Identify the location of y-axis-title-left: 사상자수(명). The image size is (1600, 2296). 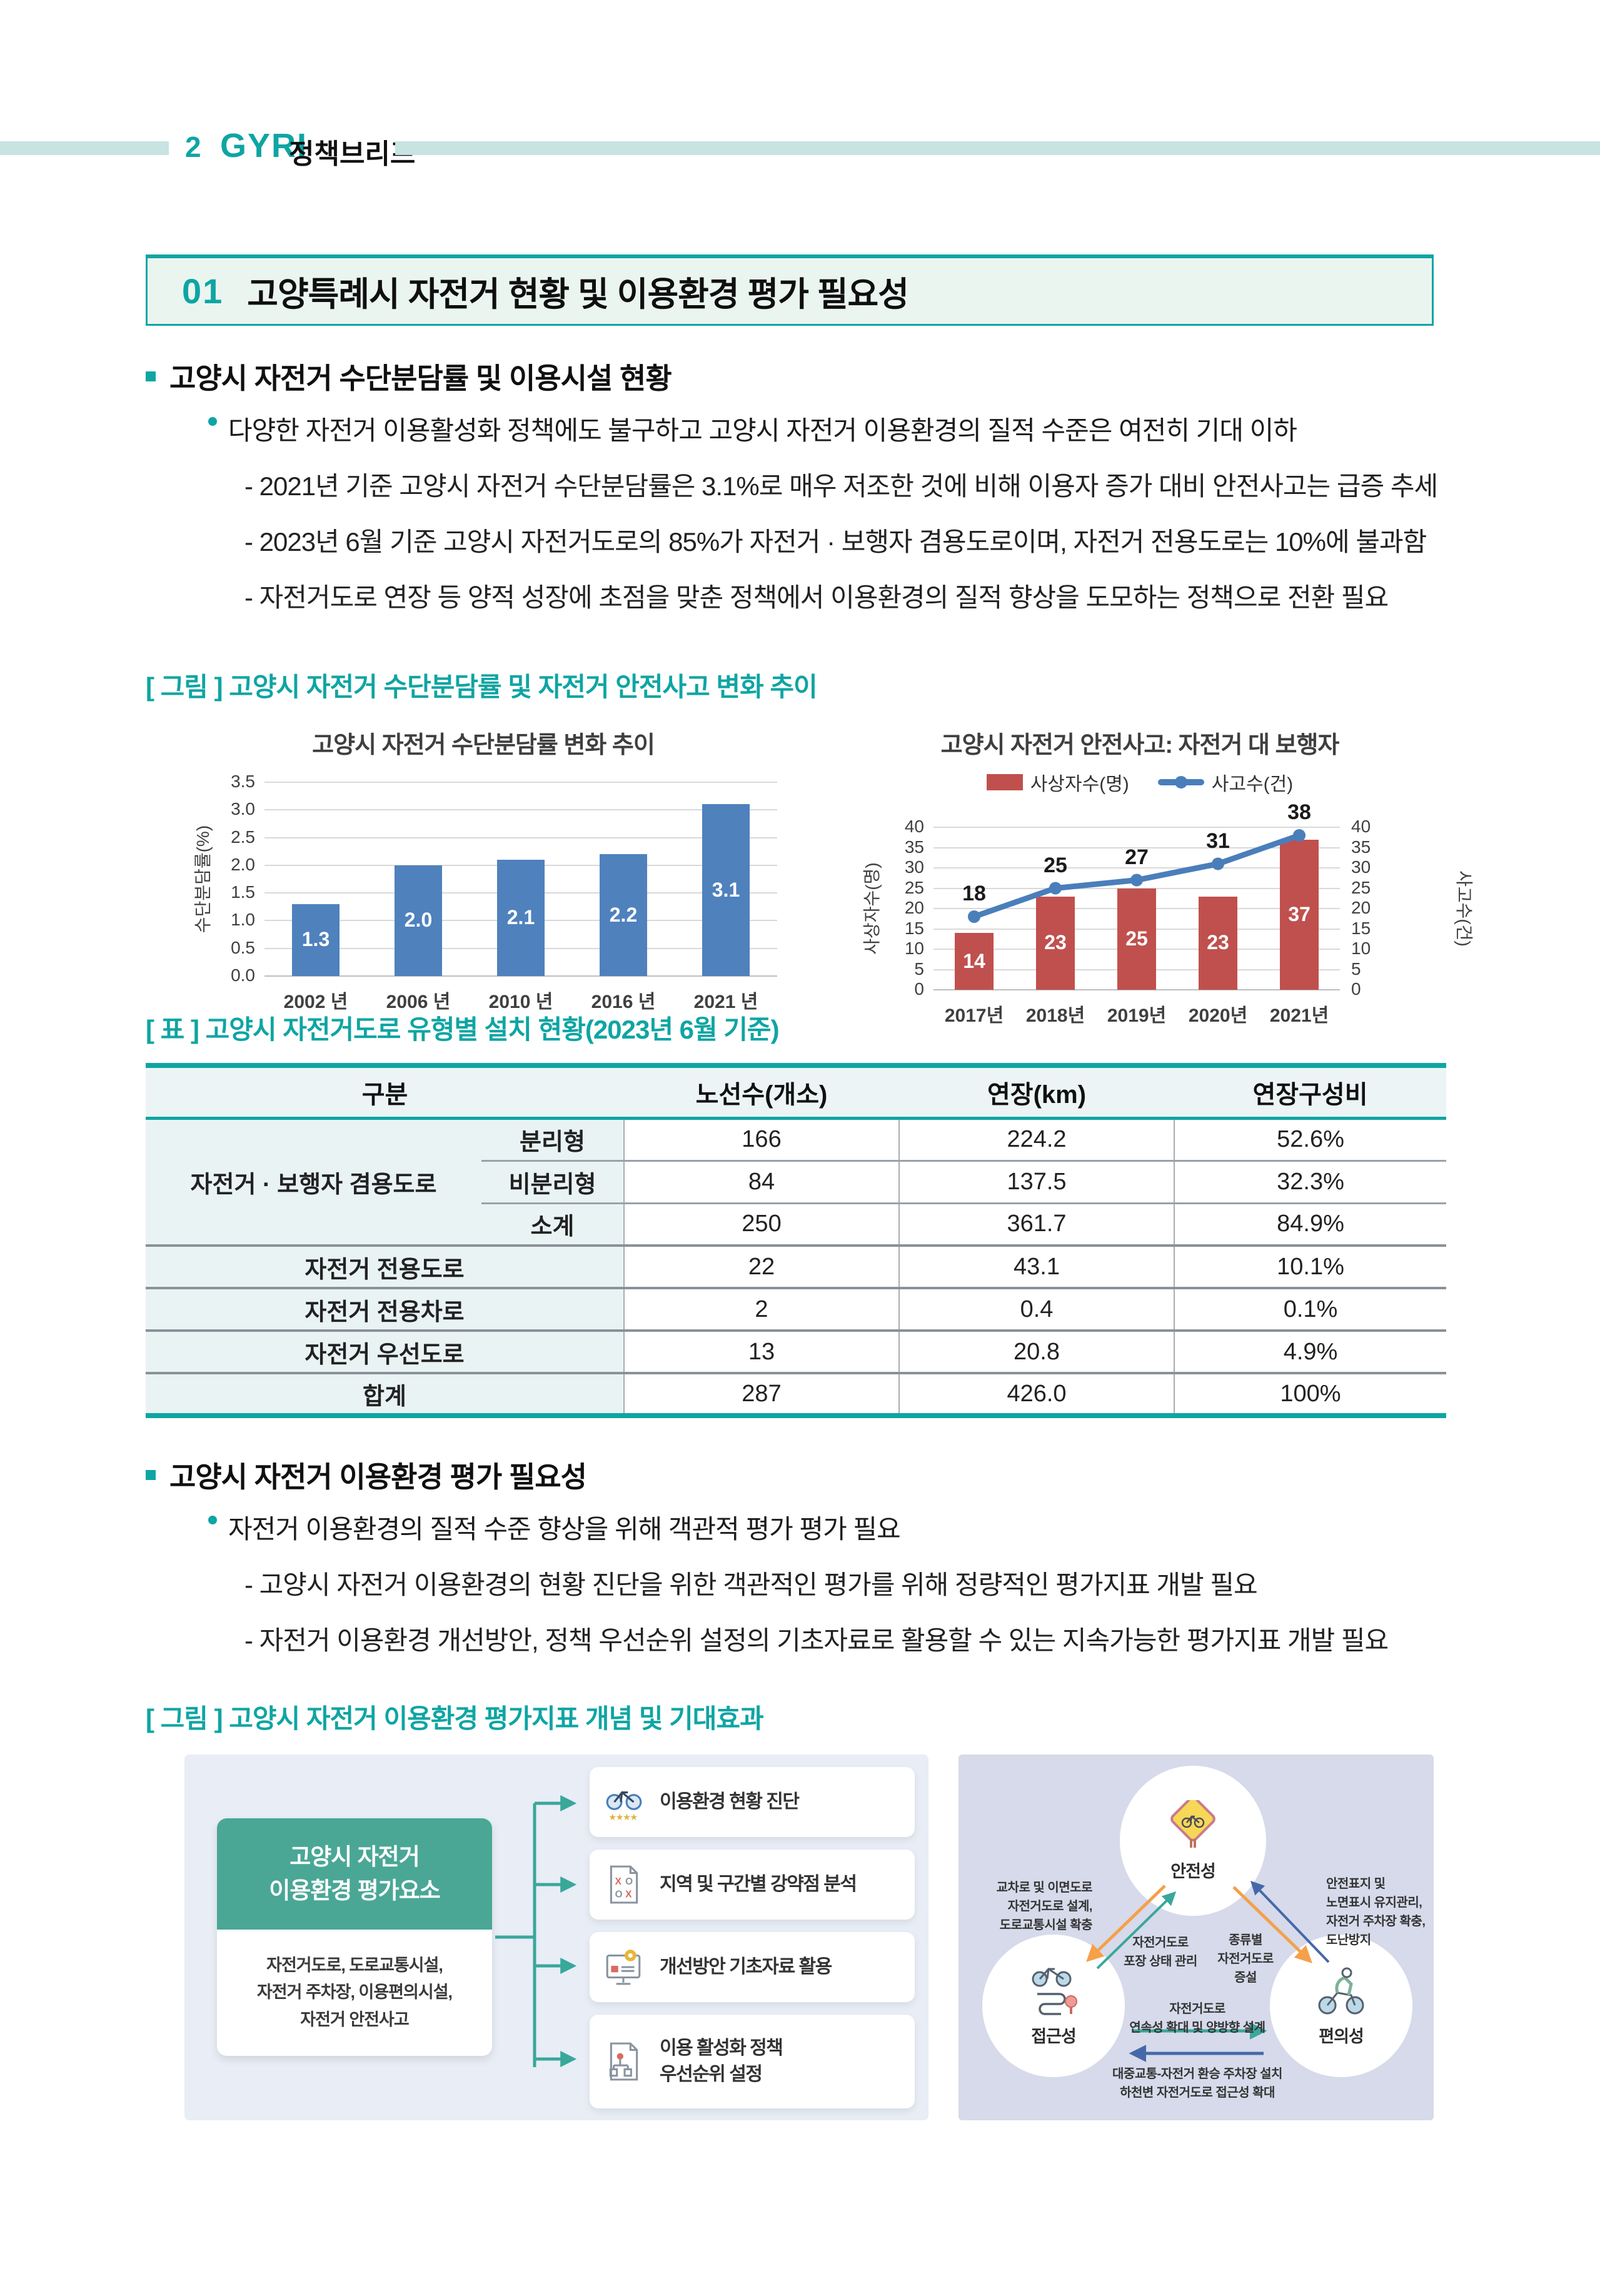
(872, 908).